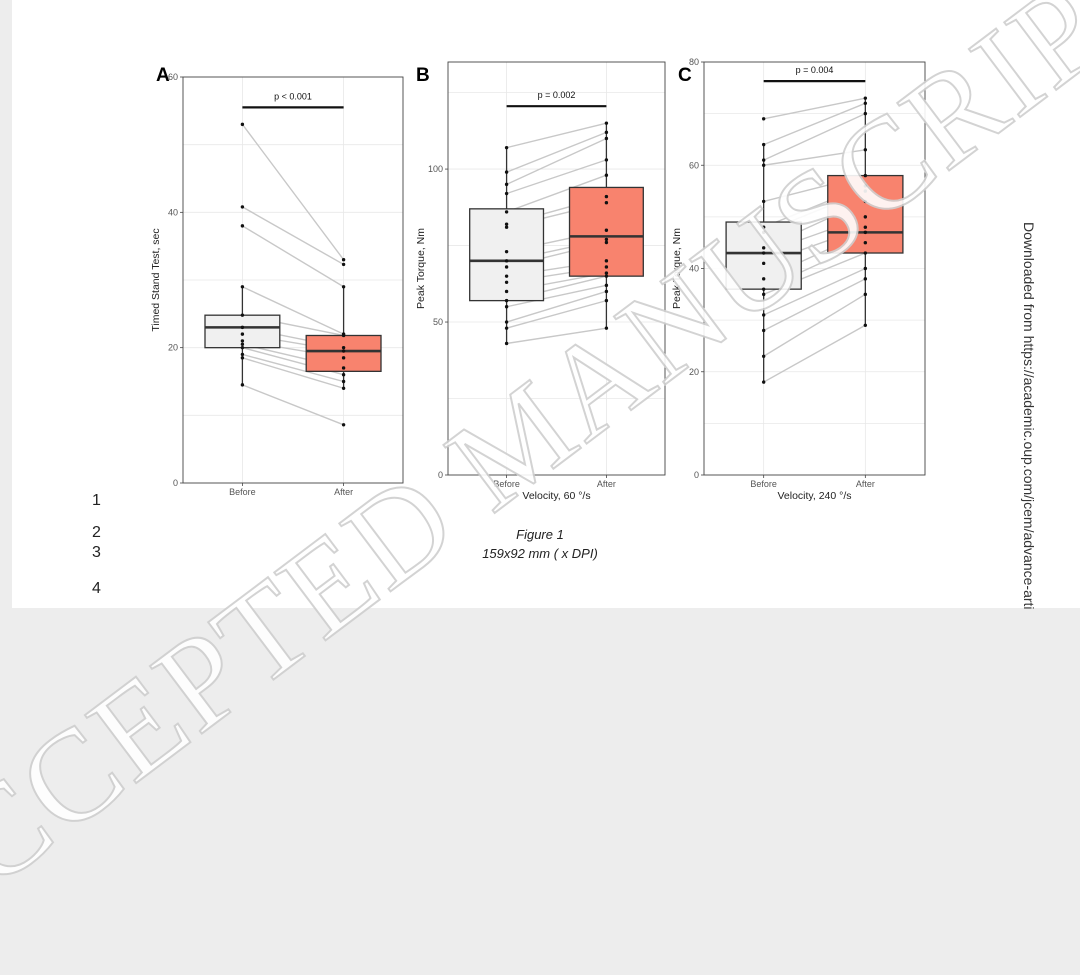 Image resolution: width=1080 pixels, height=975 pixels. I want to click on panel-letter: B, so click(423, 75).